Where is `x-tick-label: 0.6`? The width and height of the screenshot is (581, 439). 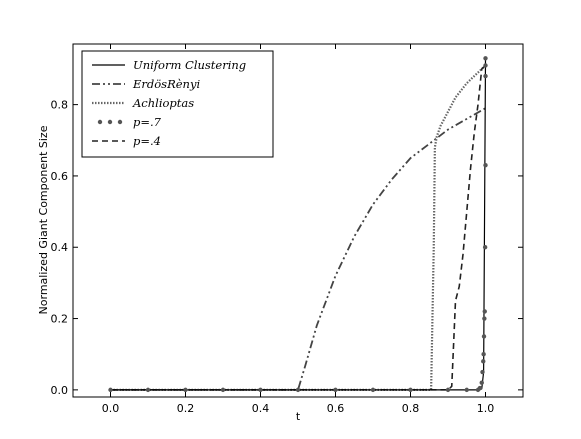
x-tick-label: 0.6 is located at coordinates (336, 408).